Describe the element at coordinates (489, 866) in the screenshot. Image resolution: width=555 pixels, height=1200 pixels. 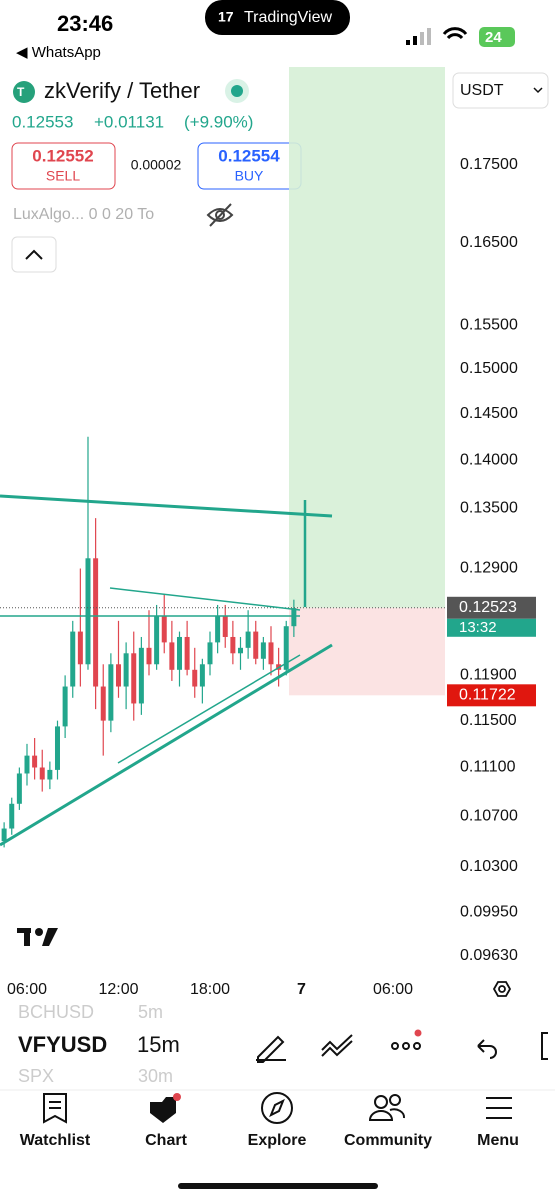
I see `y-tick-label: 0.10300` at that location.